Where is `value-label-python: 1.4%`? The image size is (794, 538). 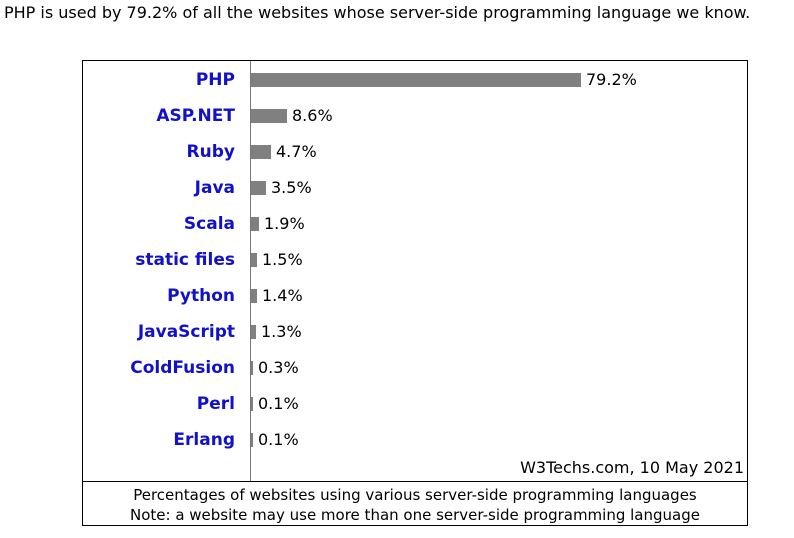
value-label-python: 1.4% is located at coordinates (282, 295).